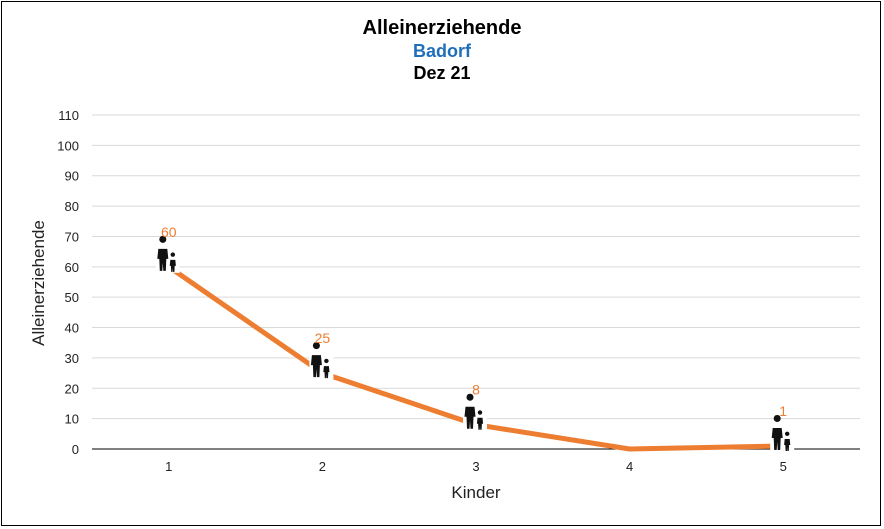  I want to click on x-tick-label: 2, so click(322, 466).